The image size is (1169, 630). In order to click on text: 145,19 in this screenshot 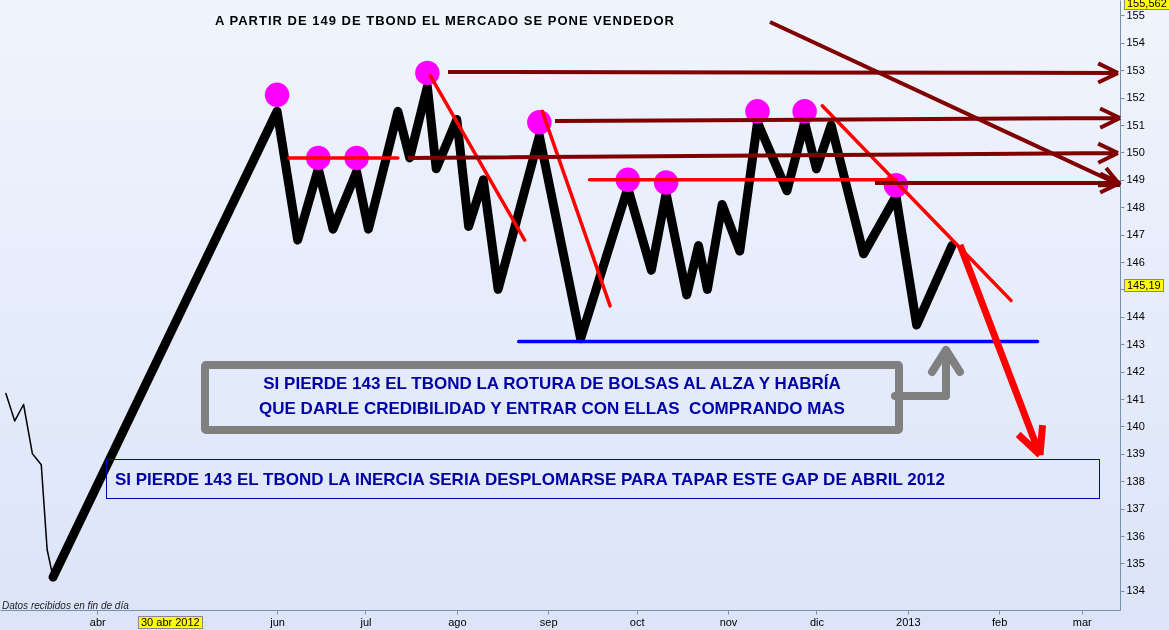, I will do `click(1144, 285)`.